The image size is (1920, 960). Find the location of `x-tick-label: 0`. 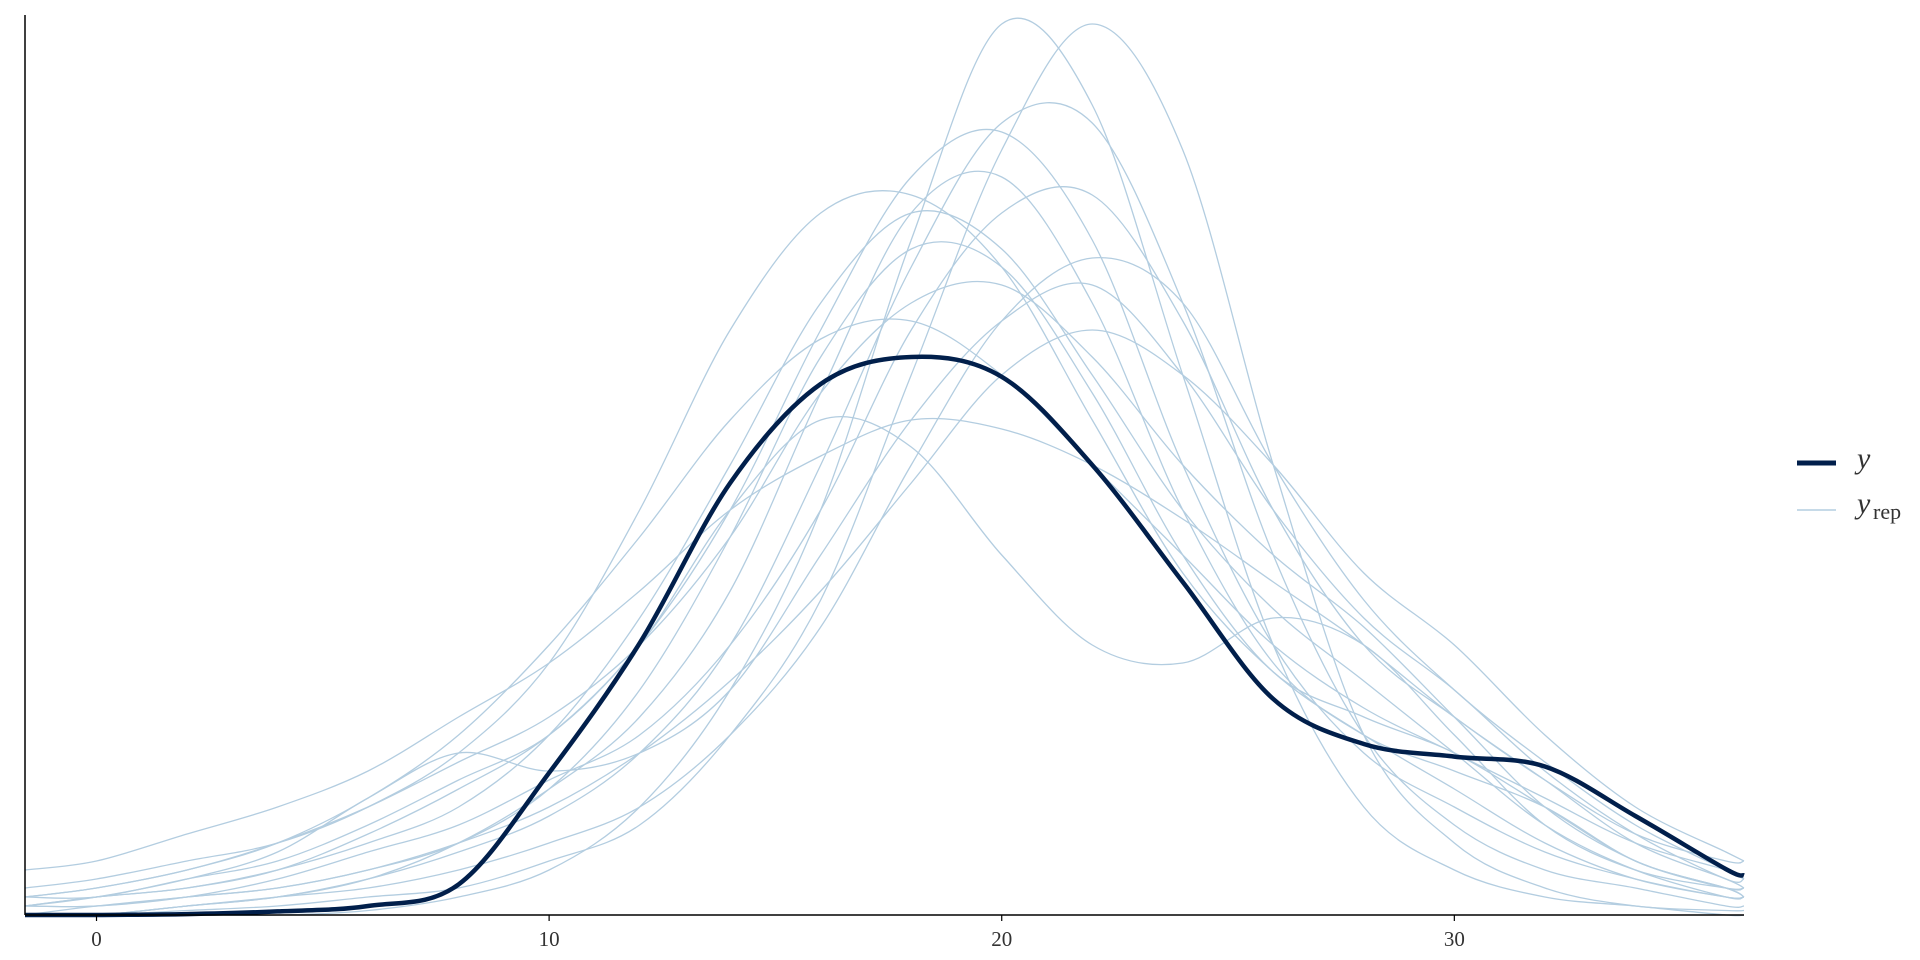

x-tick-label: 0 is located at coordinates (96, 939).